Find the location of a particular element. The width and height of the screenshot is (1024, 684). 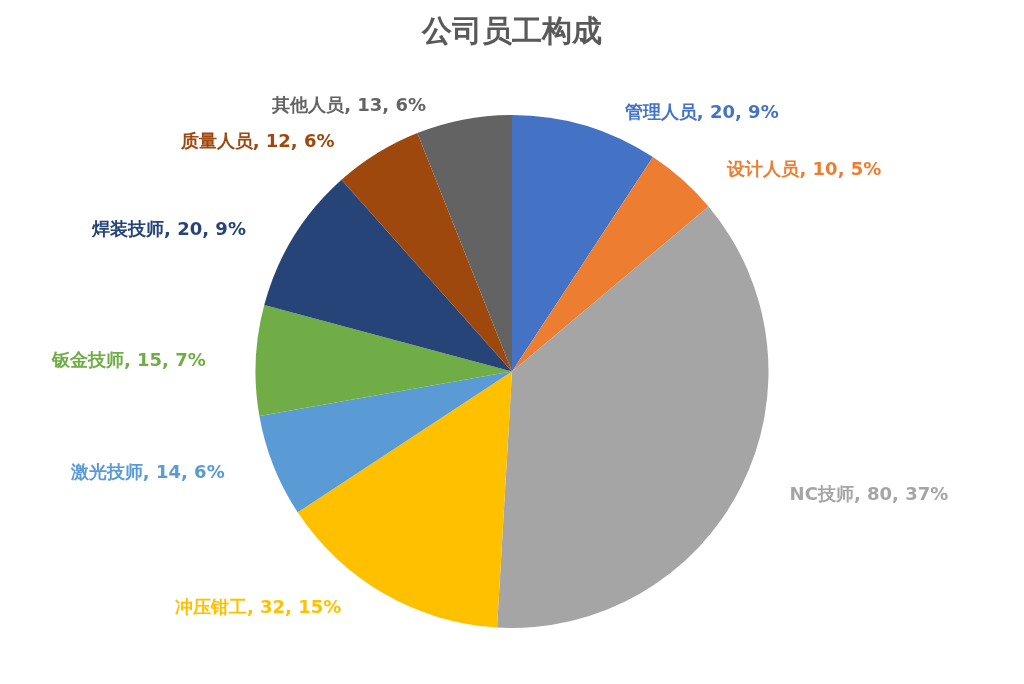

slice-label: 管理人员, 20, 9% is located at coordinates (701, 111).